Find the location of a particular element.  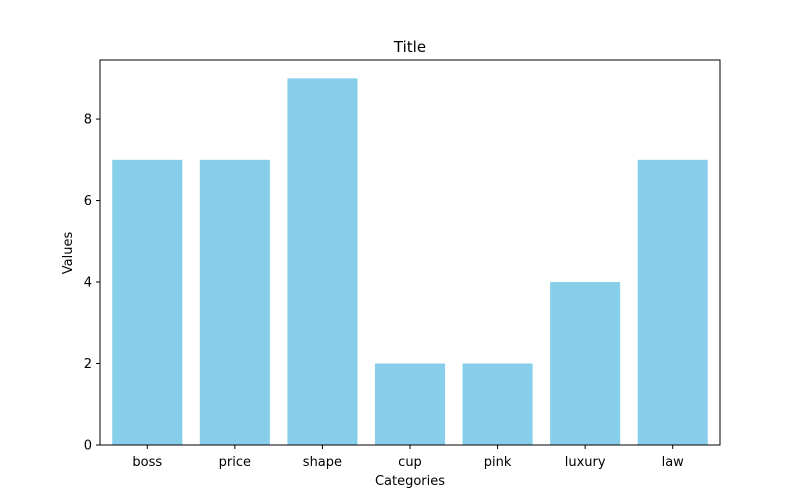

x-tick-label: pink is located at coordinates (498, 462).